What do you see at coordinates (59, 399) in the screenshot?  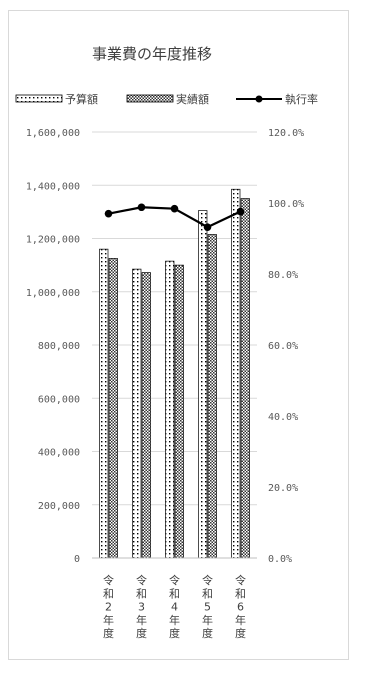 I see `left-tick-label: 600,000` at bounding box center [59, 399].